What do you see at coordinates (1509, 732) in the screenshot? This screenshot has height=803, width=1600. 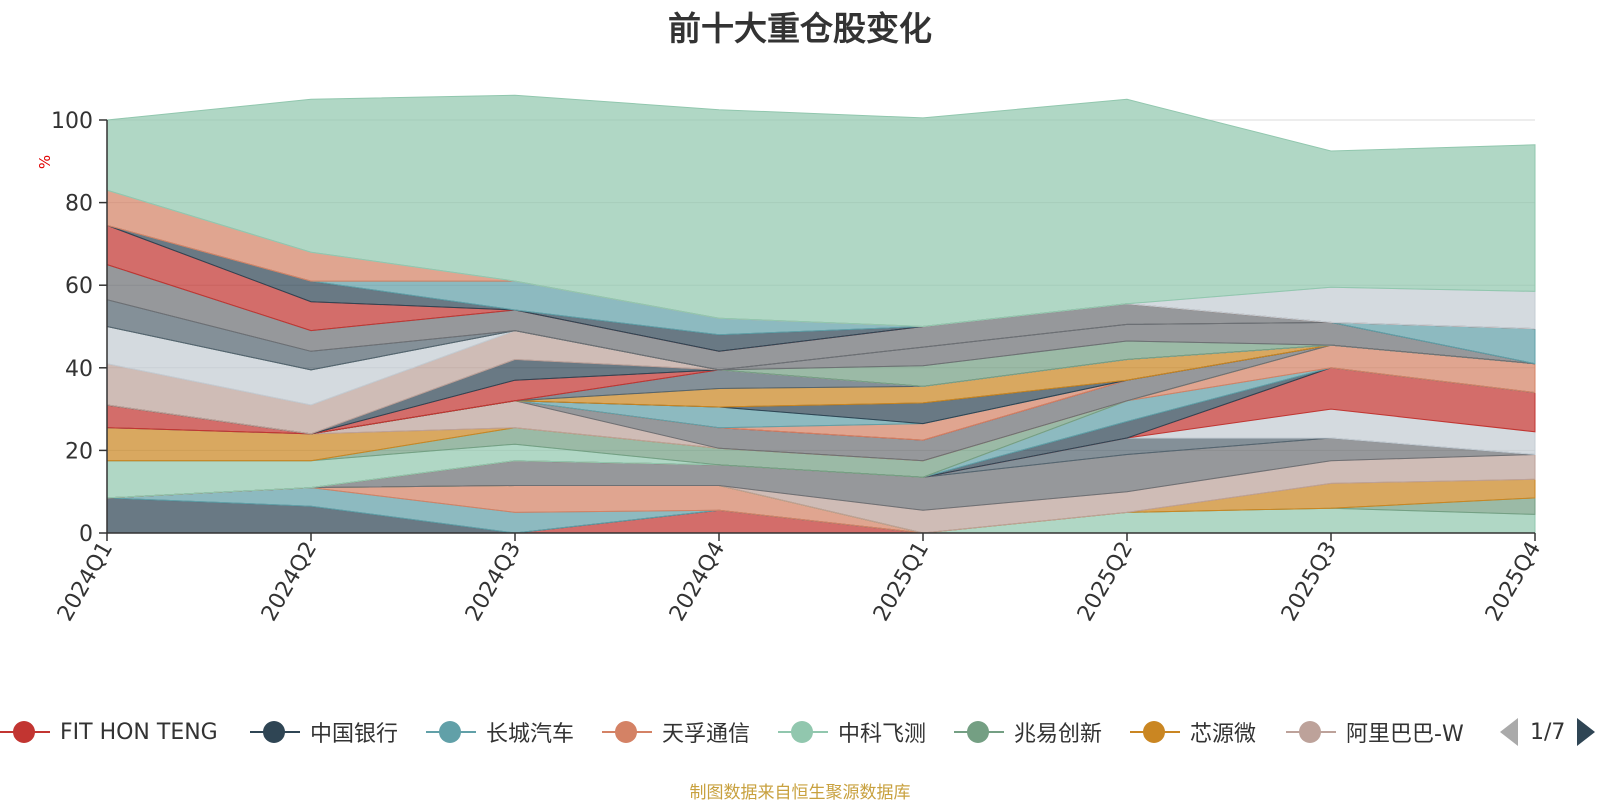 I see `legend-prev-page-icon` at bounding box center [1509, 732].